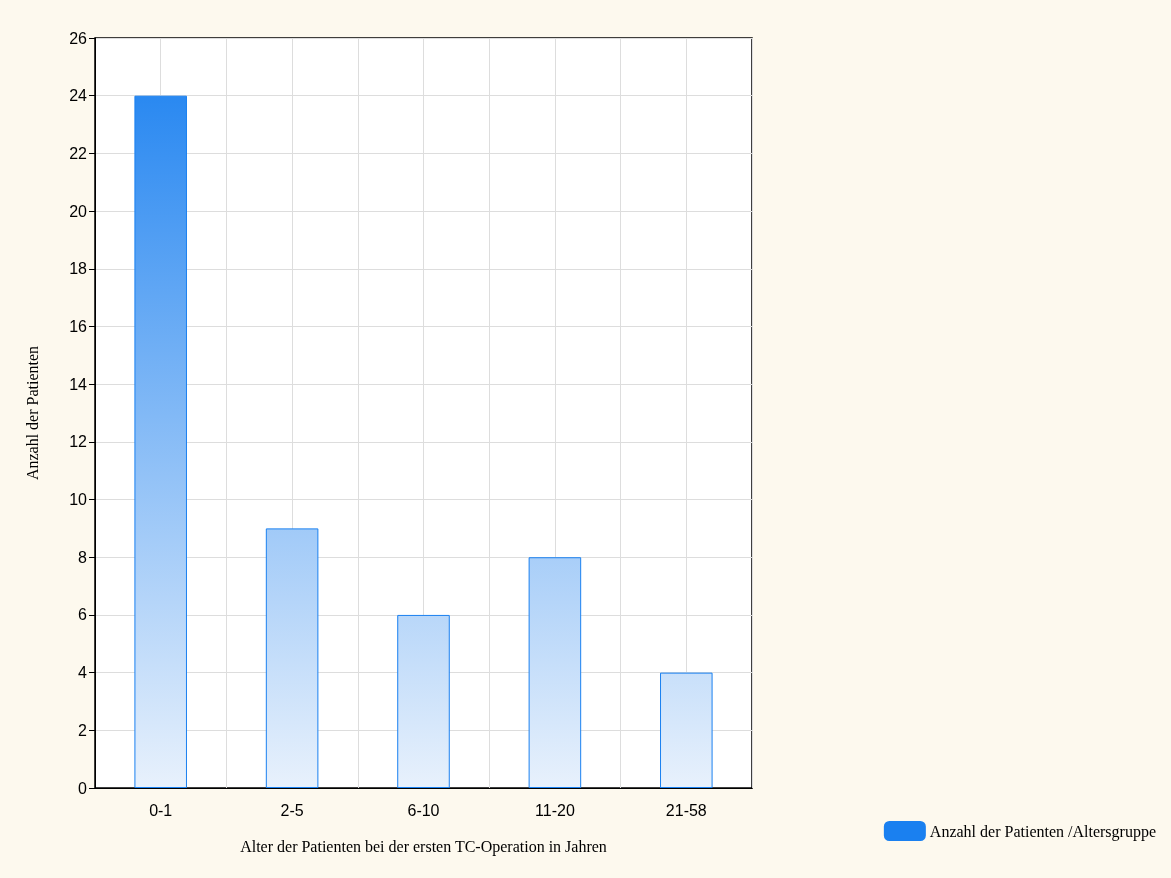 The width and height of the screenshot is (1171, 878). I want to click on y-tick-label: 6, so click(83, 615).